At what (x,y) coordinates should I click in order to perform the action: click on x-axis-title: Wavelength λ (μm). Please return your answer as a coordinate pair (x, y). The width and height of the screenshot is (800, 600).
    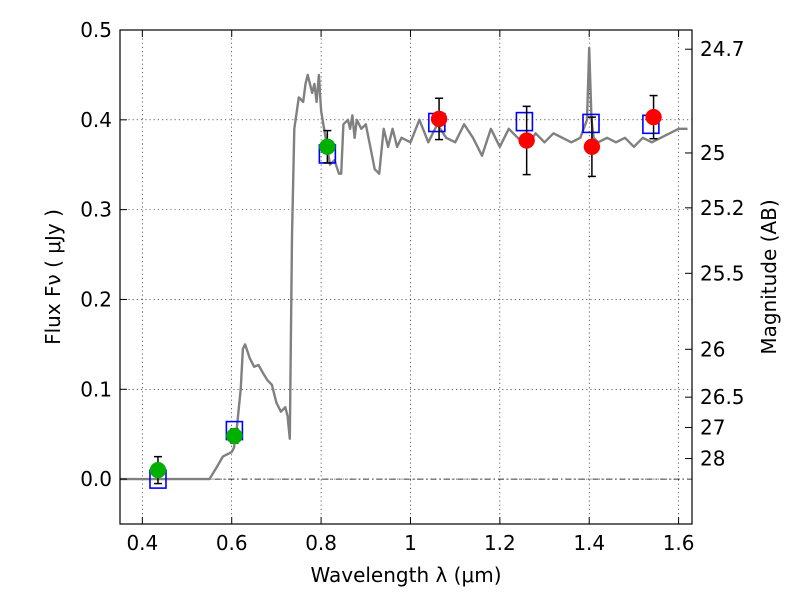
    Looking at the image, I should click on (405, 575).